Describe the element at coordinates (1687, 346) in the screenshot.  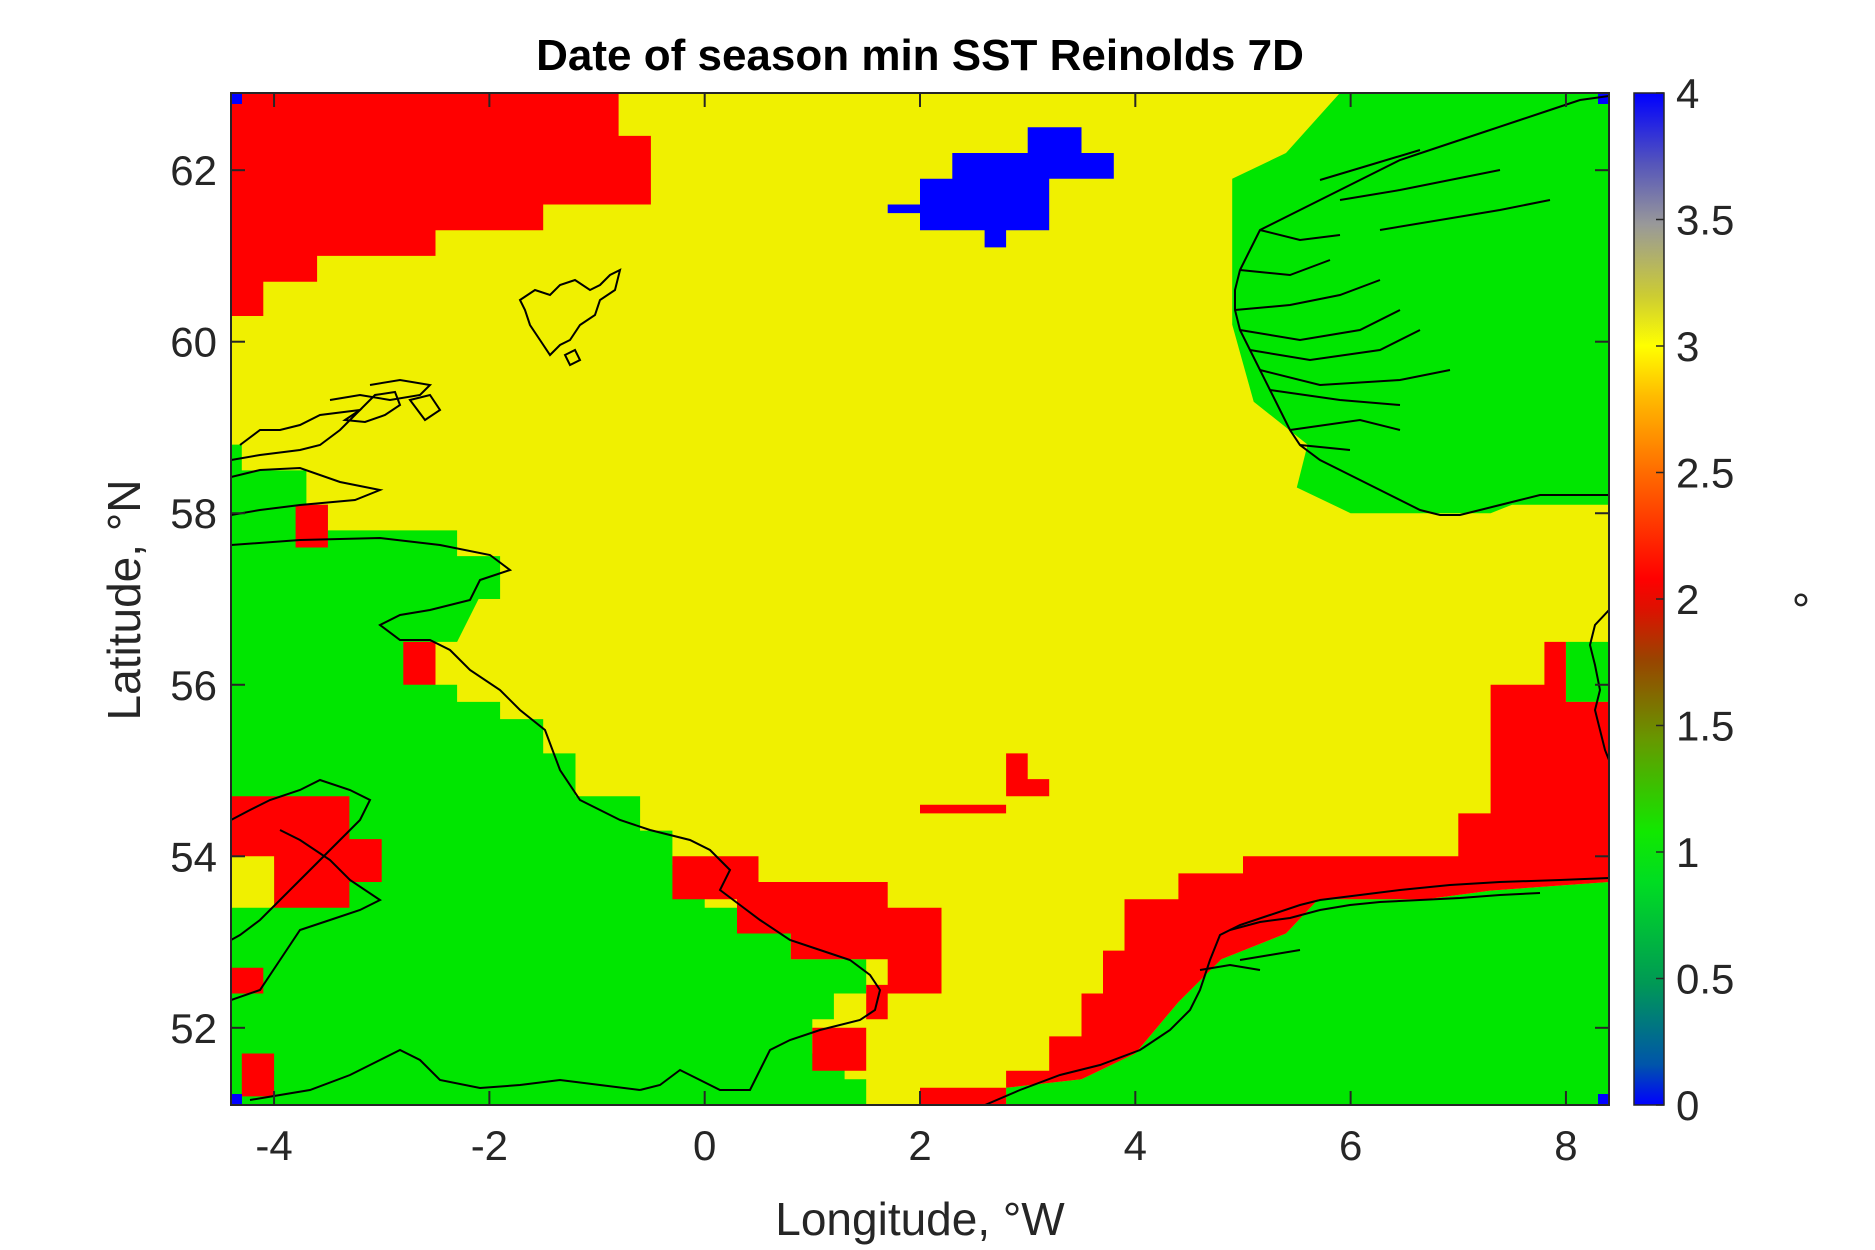
I see `colorbar-tick-label: 3` at that location.